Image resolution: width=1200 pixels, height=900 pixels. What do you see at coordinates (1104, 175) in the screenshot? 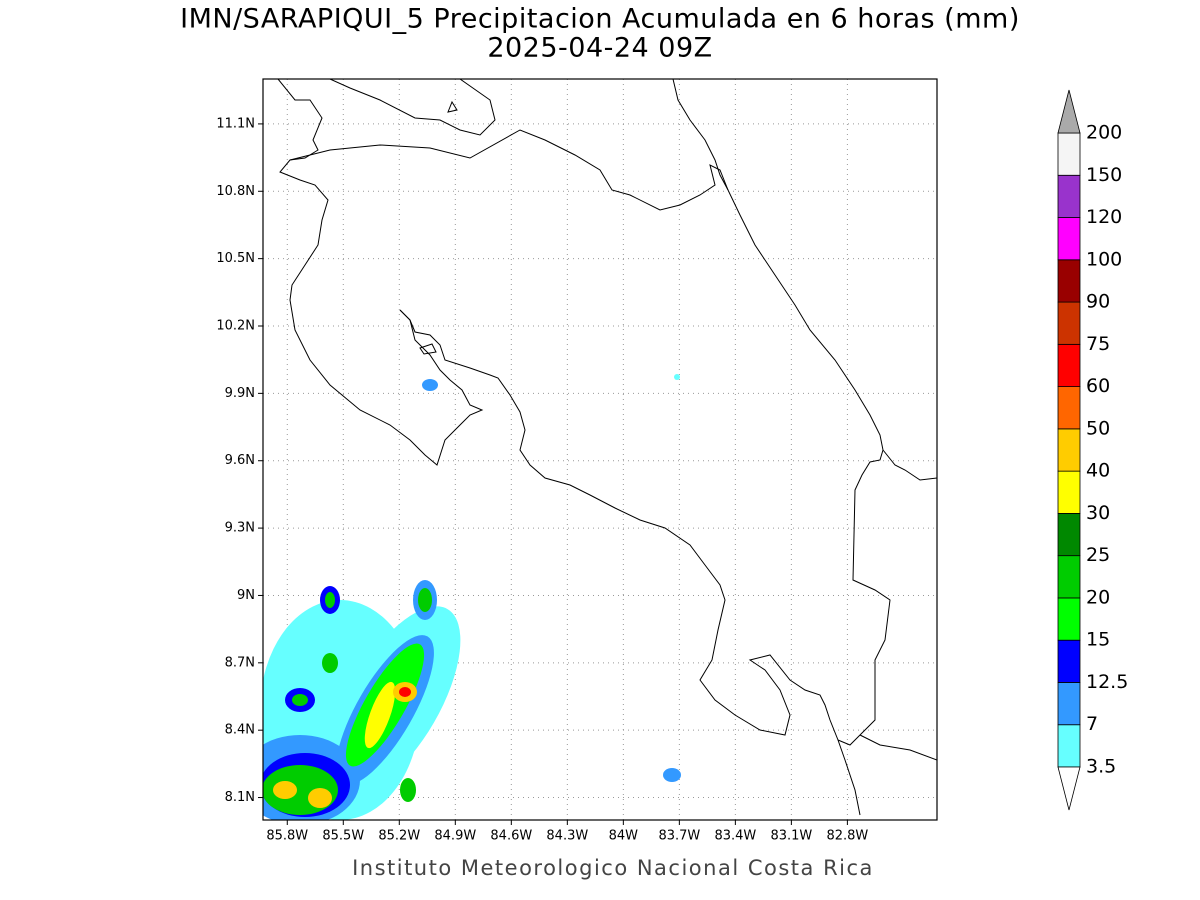
I see `colorbar-label: 150` at bounding box center [1104, 175].